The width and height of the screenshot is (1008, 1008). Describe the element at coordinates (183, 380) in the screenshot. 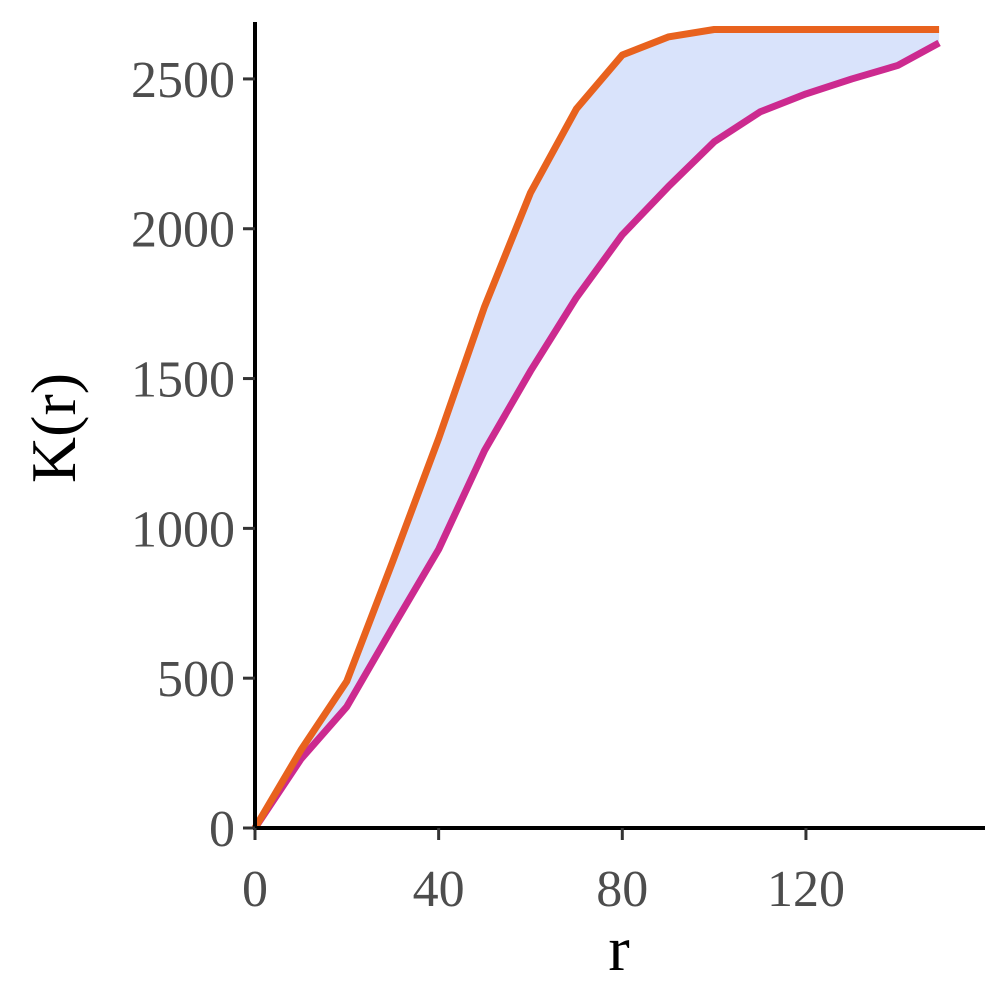

I see `y-tick-label: 1500` at that location.